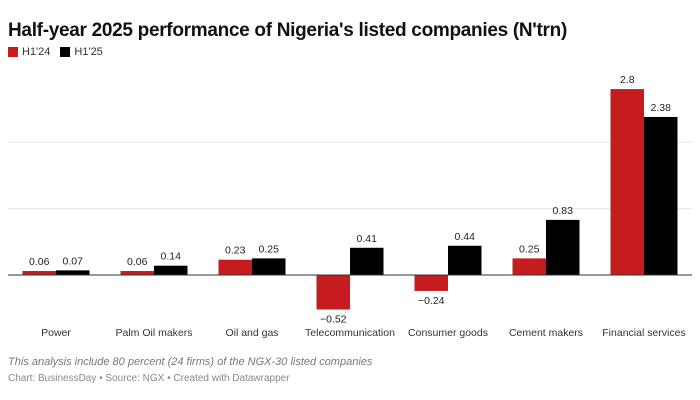  What do you see at coordinates (643, 333) in the screenshot?
I see `x-tick-label: Financial services` at bounding box center [643, 333].